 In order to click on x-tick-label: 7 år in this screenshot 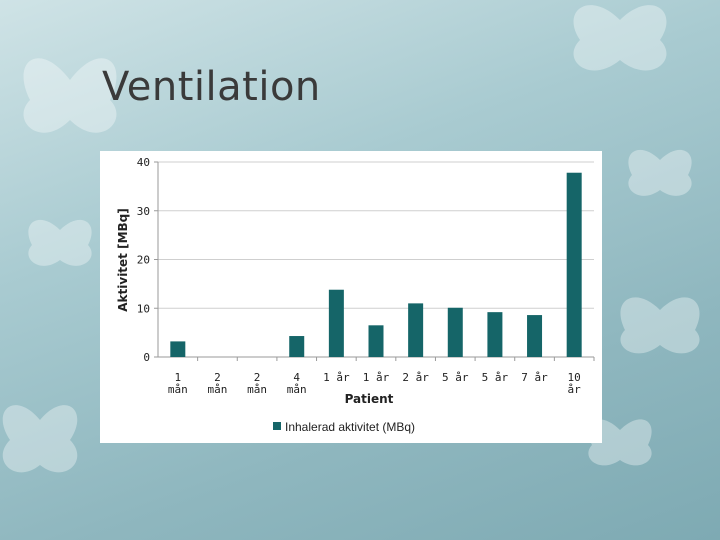, I will do `click(534, 377)`.